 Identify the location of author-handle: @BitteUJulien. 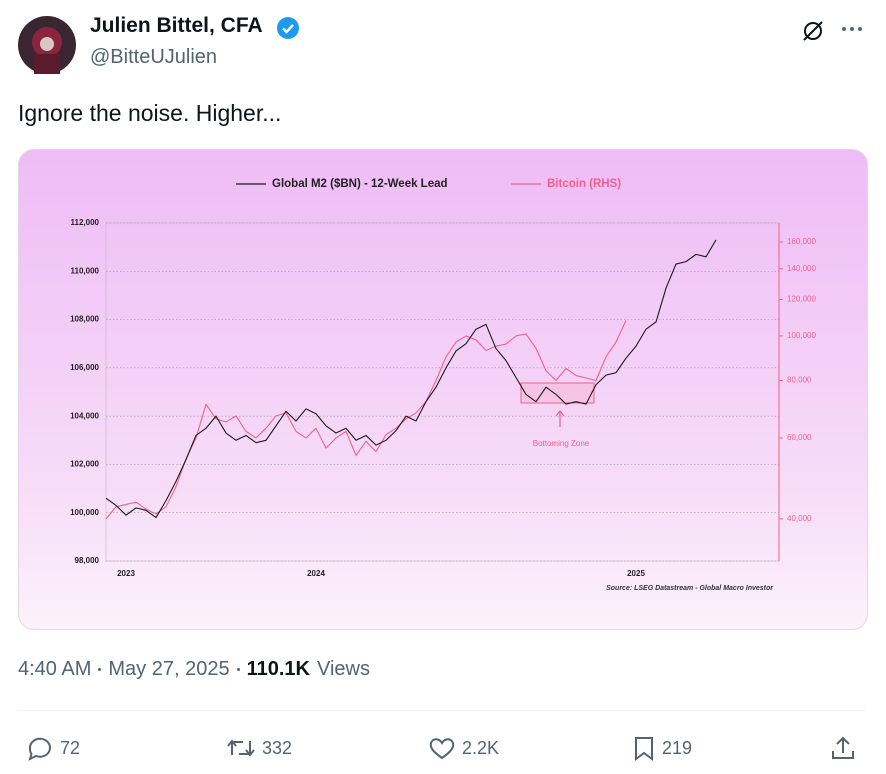
(154, 57).